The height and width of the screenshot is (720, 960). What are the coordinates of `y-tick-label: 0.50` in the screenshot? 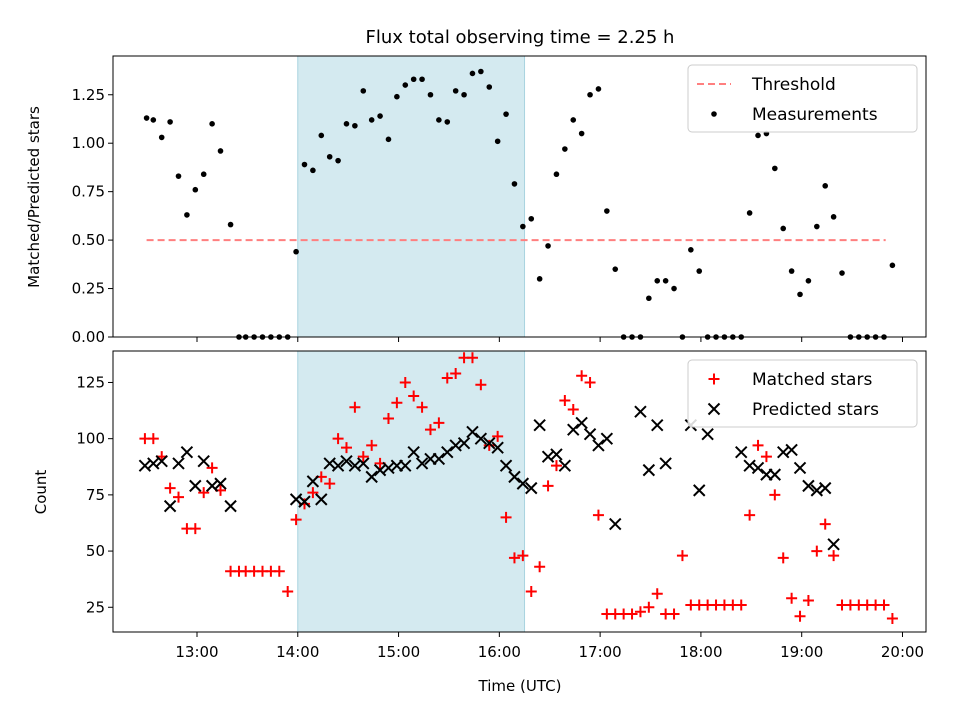 It's located at (88, 240).